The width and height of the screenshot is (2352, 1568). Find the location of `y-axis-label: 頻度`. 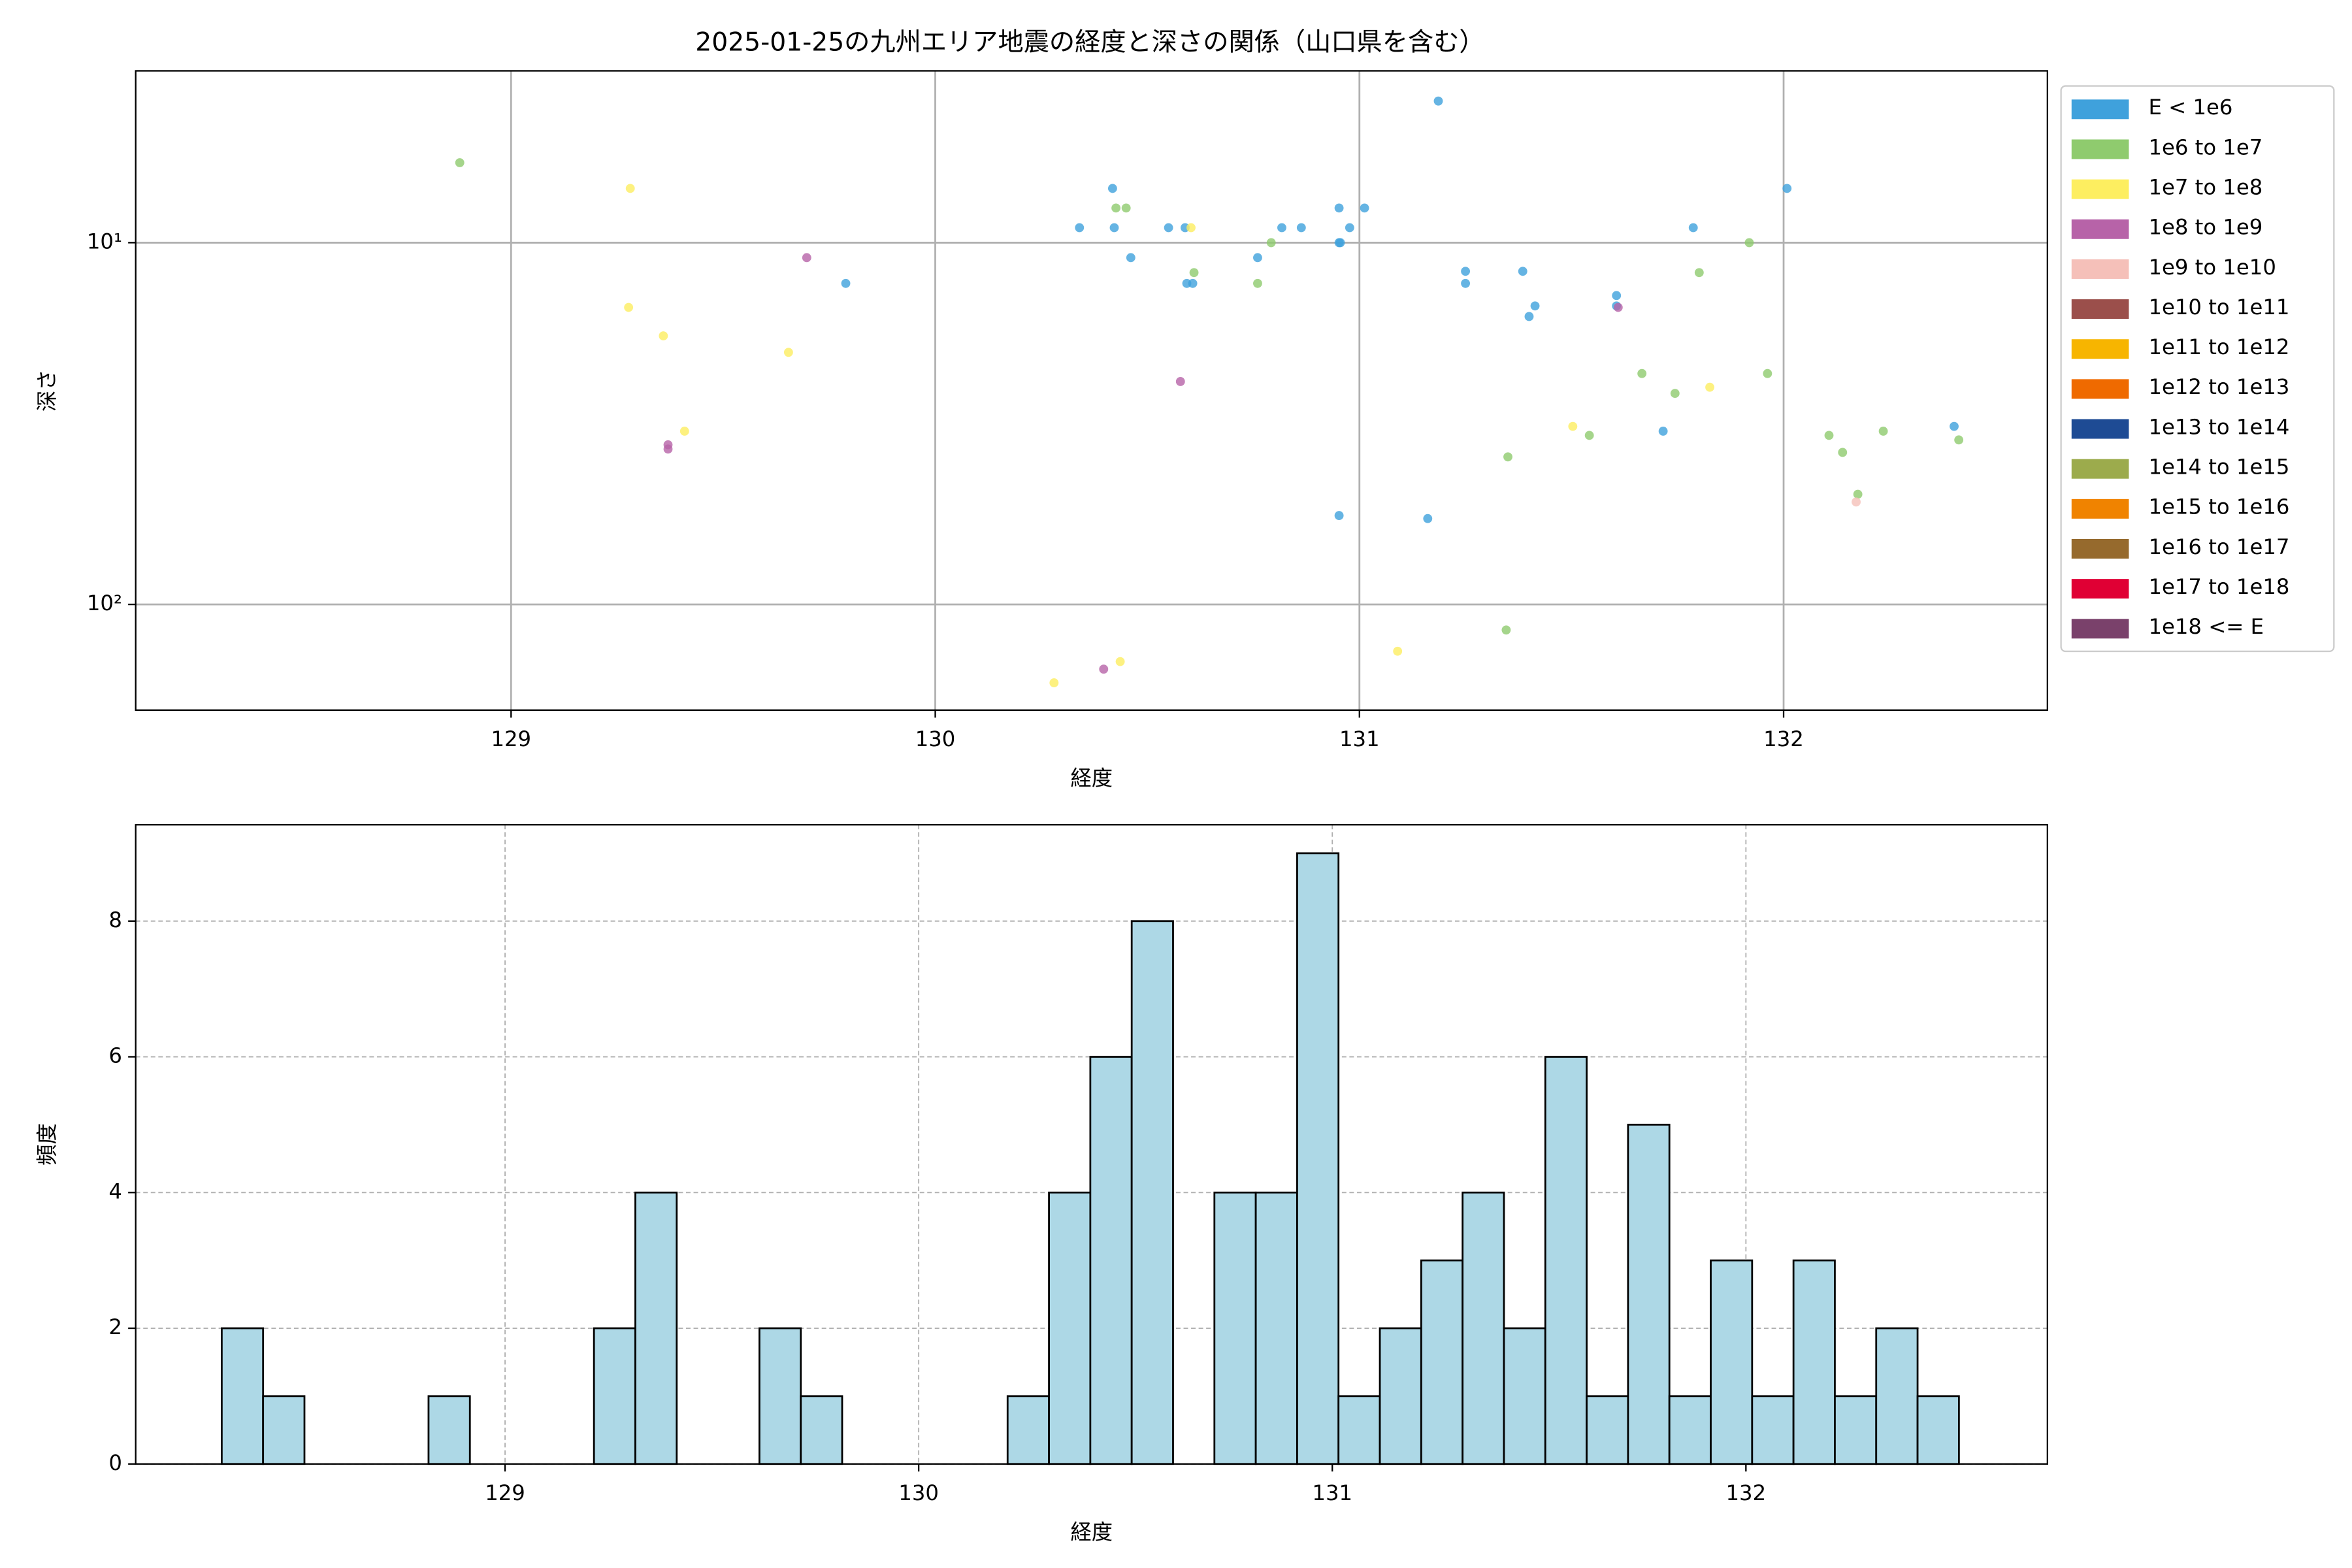

y-axis-label: 頻度 is located at coordinates (47, 1144).